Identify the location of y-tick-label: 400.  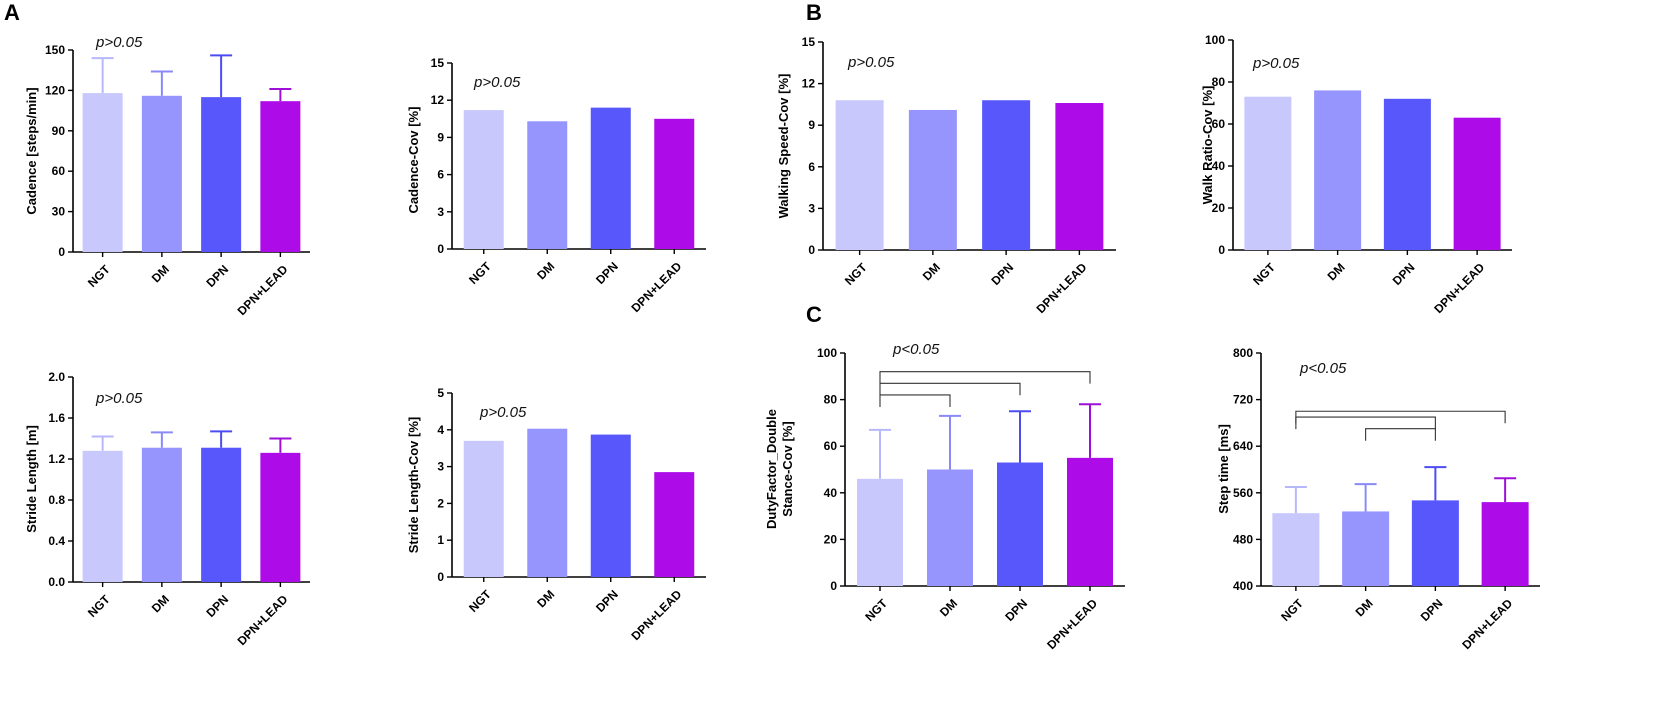
(1243, 586).